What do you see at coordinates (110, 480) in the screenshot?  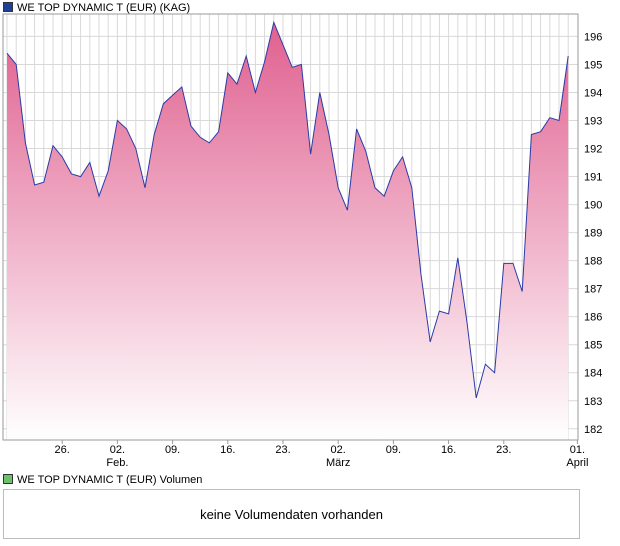 I see `volume-legend-label: WE TOP DYNAMIC T (EUR) Volumen` at bounding box center [110, 480].